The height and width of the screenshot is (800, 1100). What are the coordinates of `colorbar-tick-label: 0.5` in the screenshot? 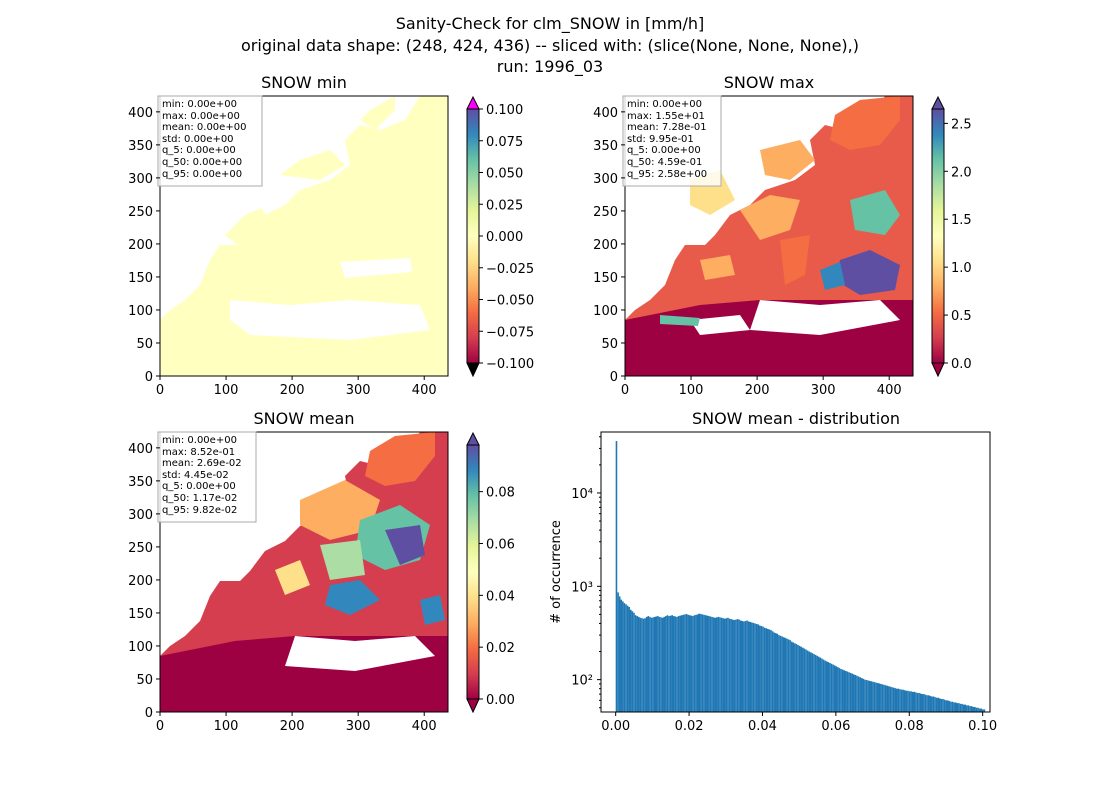 It's located at (961, 316).